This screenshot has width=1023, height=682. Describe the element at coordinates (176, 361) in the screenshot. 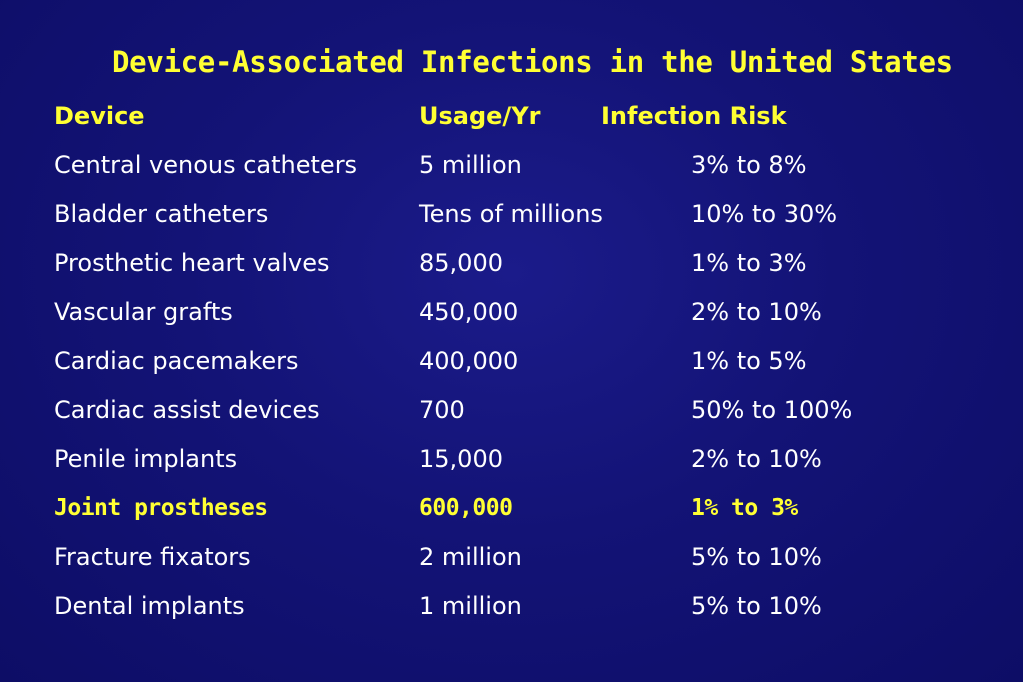

I see `device-cell: Cardiac pacemakers` at that location.